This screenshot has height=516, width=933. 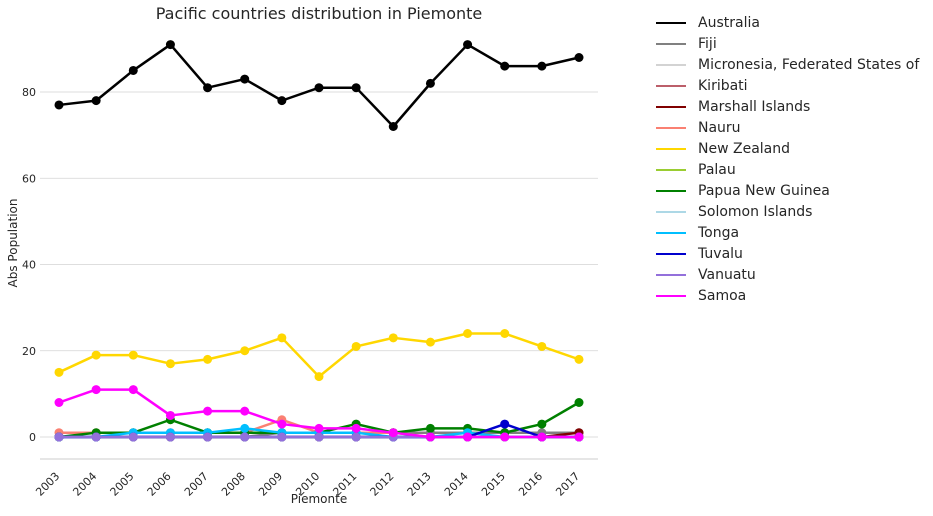 What do you see at coordinates (787, 169) in the screenshot?
I see `legend-item: Palau` at bounding box center [787, 169].